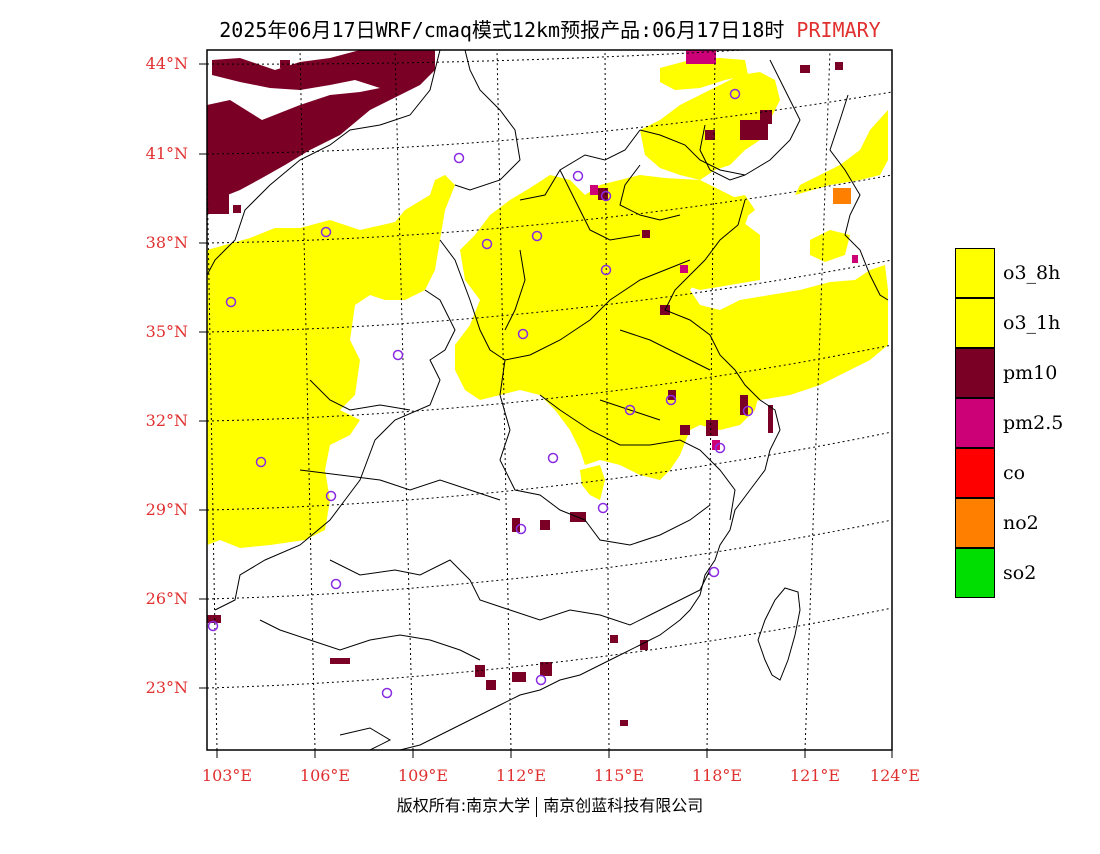 Image resolution: width=1100 pixels, height=854 pixels. I want to click on copyright-left: 版权所有:南京大学, so click(463, 805).